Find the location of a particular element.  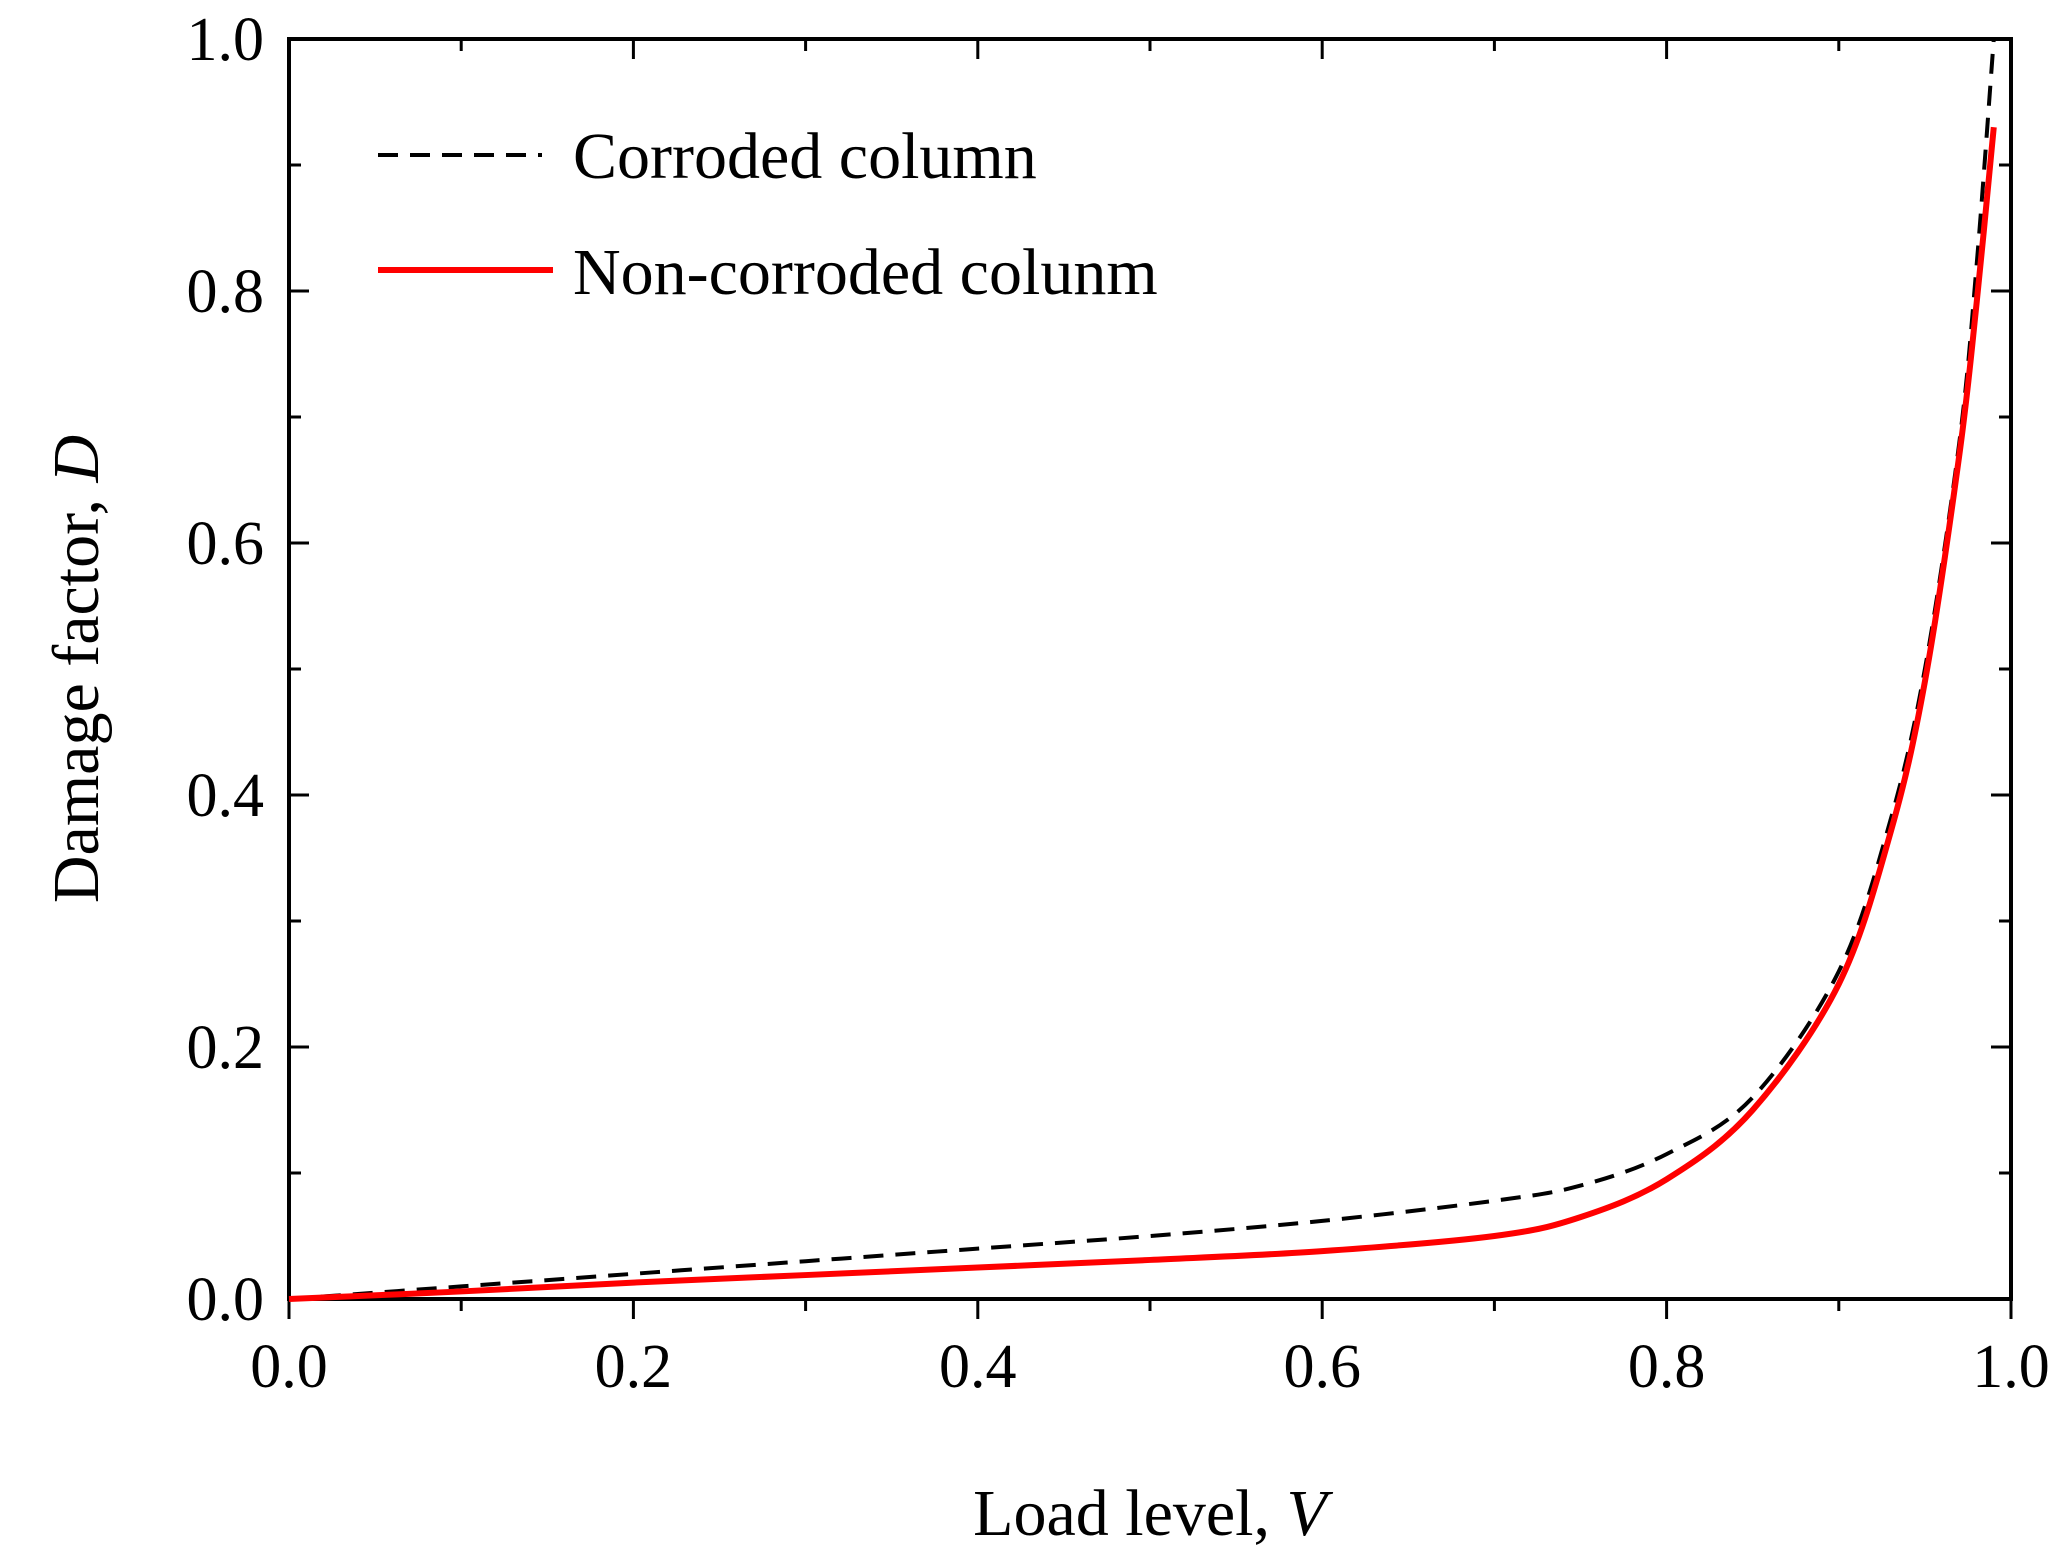

y-axis-title: Damage factor, D is located at coordinates (76, 669).